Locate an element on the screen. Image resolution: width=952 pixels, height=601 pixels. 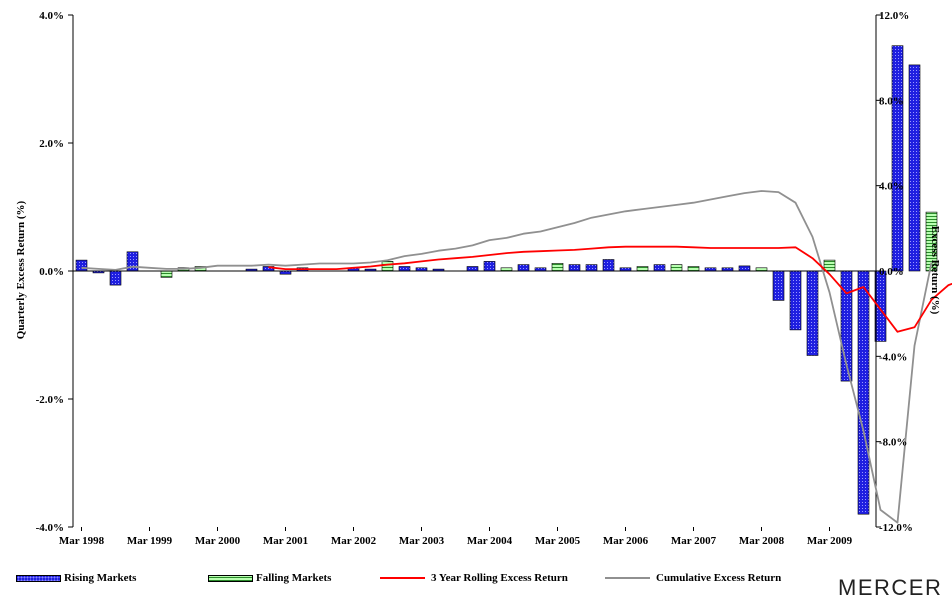
x-tick-label: Mar 2003 is located at coordinates (422, 541).